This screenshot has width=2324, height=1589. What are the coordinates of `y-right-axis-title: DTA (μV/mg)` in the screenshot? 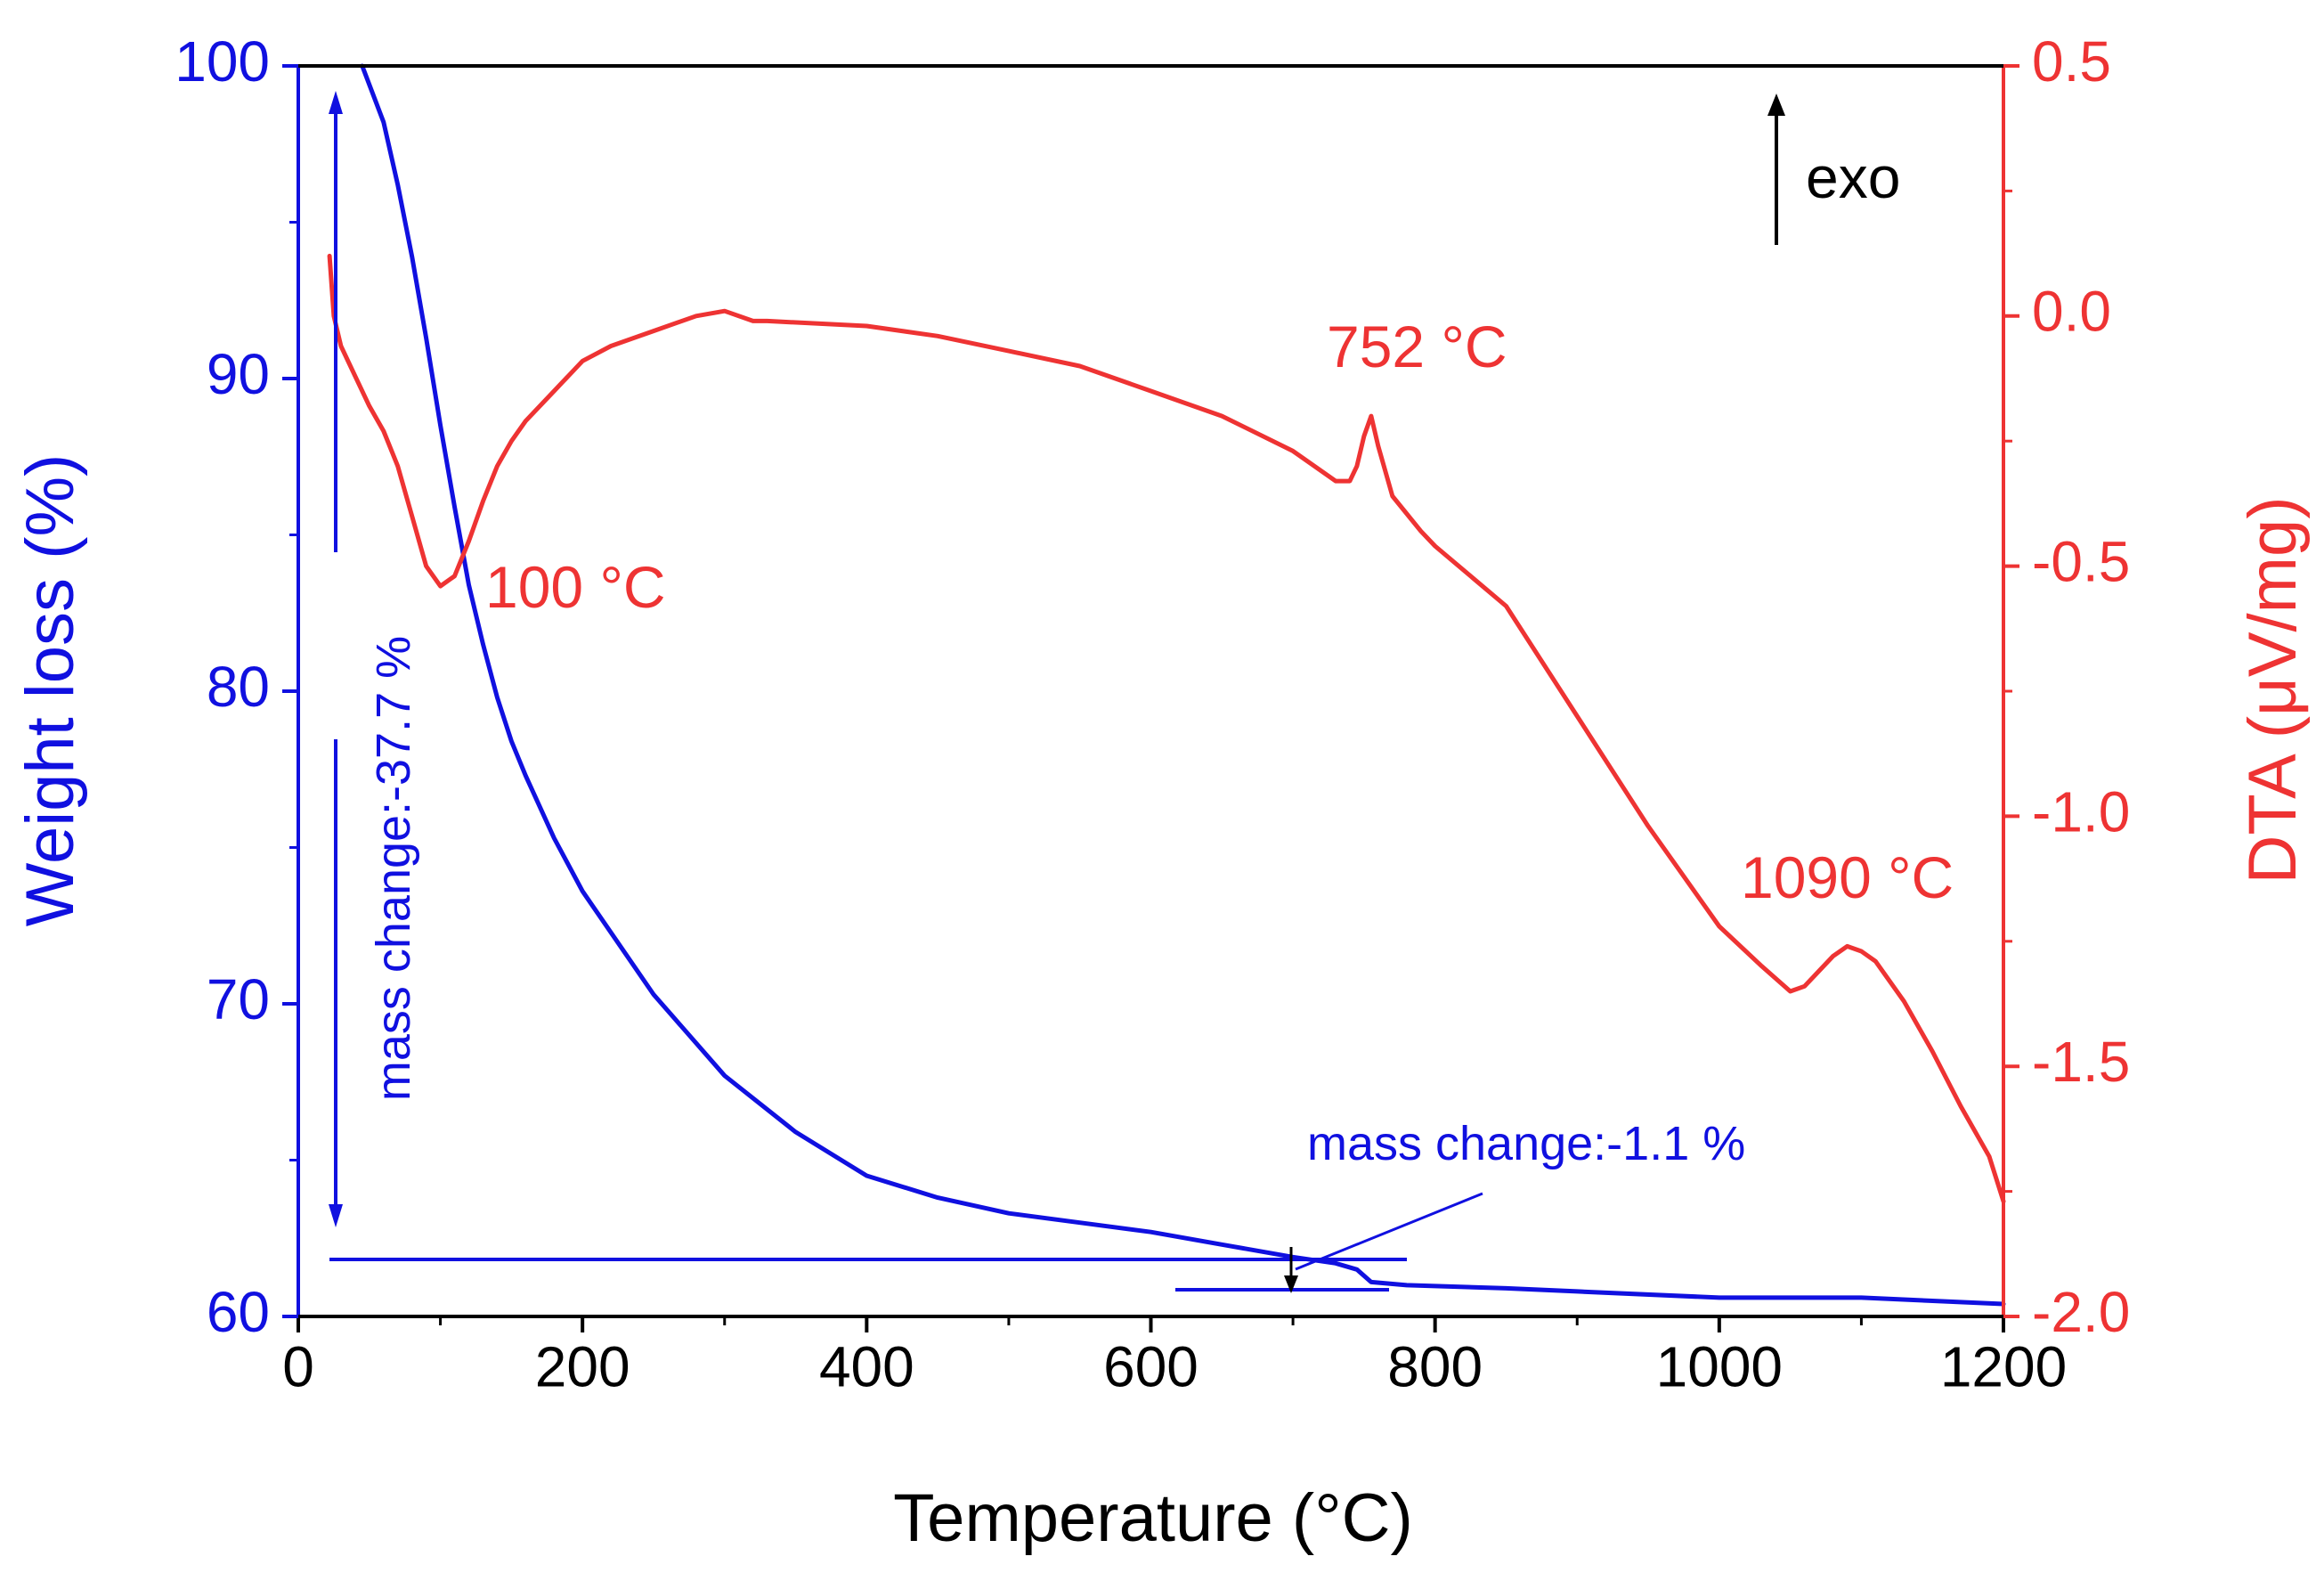 It's located at (2273, 690).